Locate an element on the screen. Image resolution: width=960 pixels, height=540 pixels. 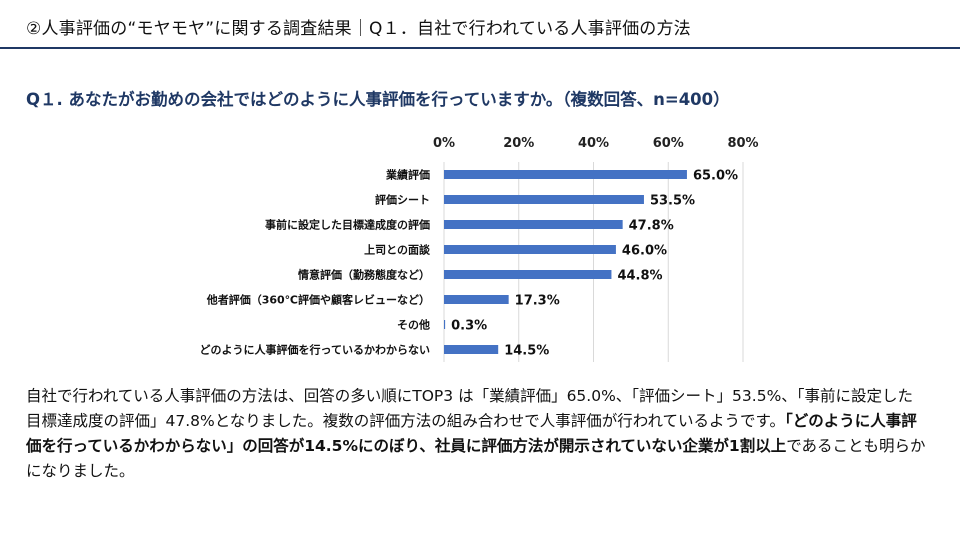
chart-value-labels: 65.0% 53.5% 47.8% 46.0% 44.8% 17.3% 0.3% 14.5% is located at coordinates (594, 264).